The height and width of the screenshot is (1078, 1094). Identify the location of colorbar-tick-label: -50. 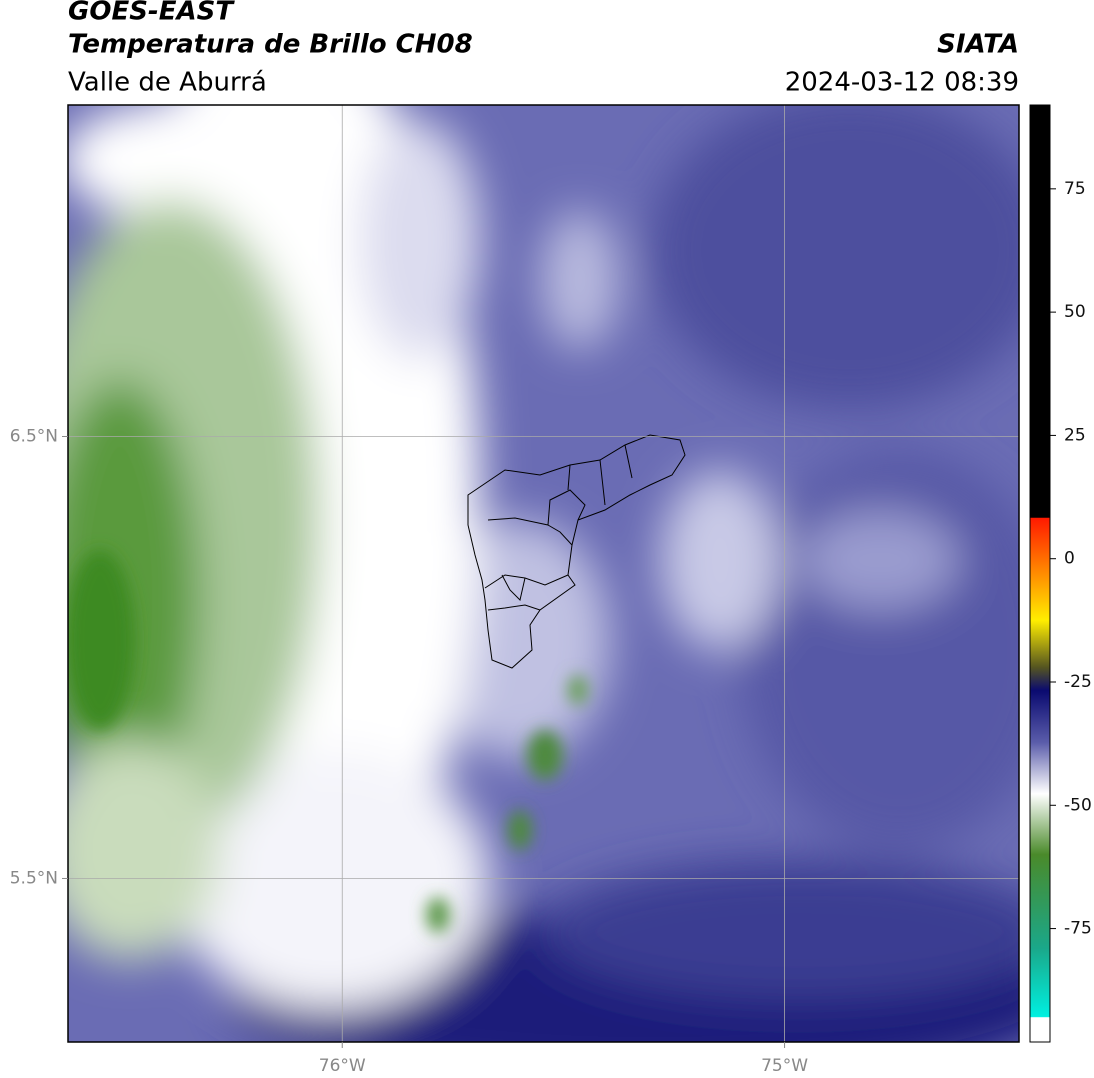
(1078, 805).